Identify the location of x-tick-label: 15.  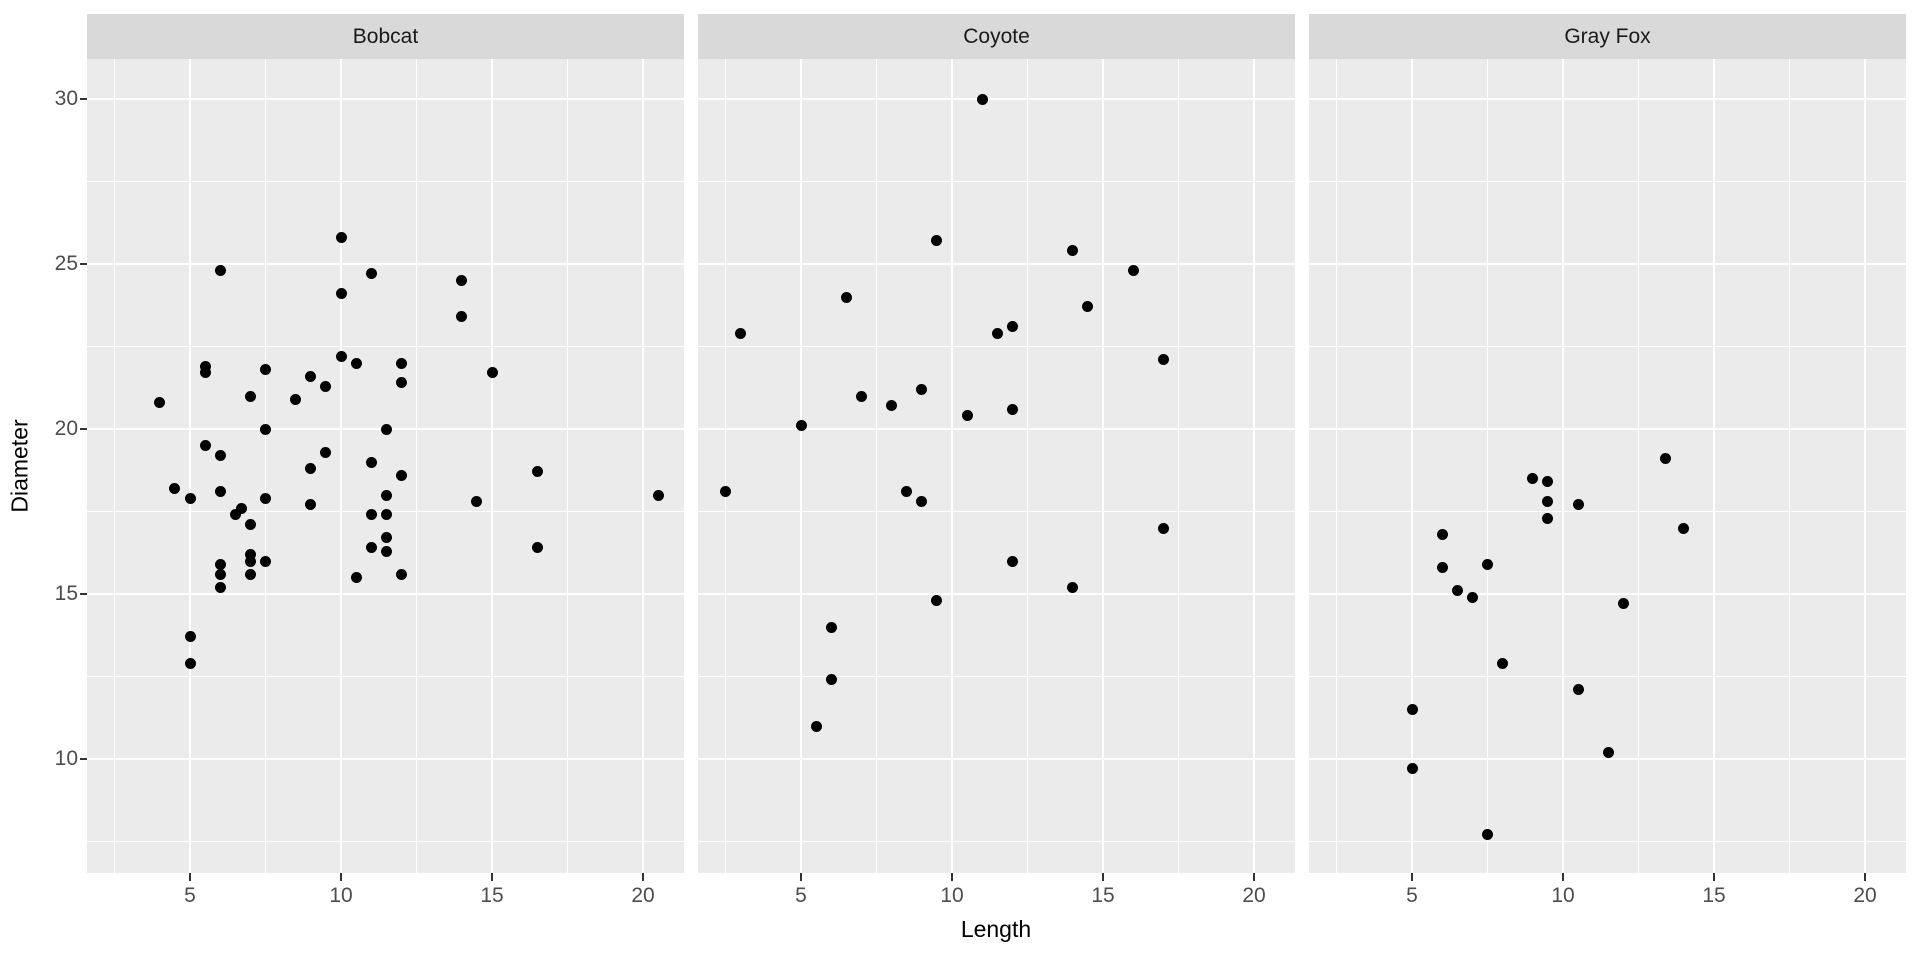
(1103, 895).